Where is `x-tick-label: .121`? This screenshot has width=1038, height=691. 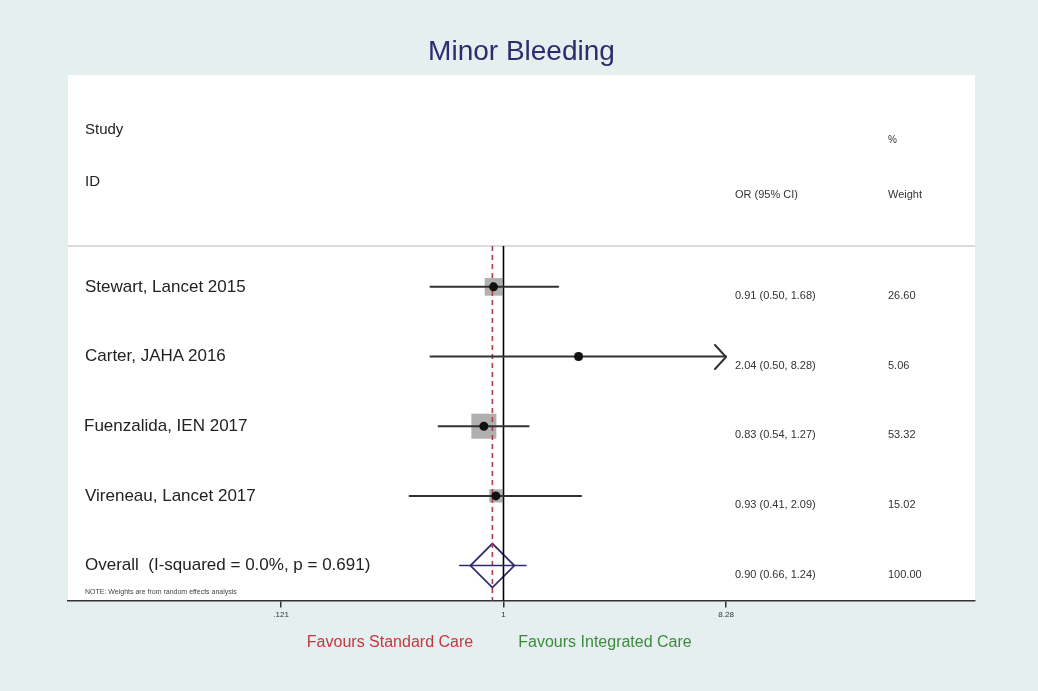 x-tick-label: .121 is located at coordinates (281, 615).